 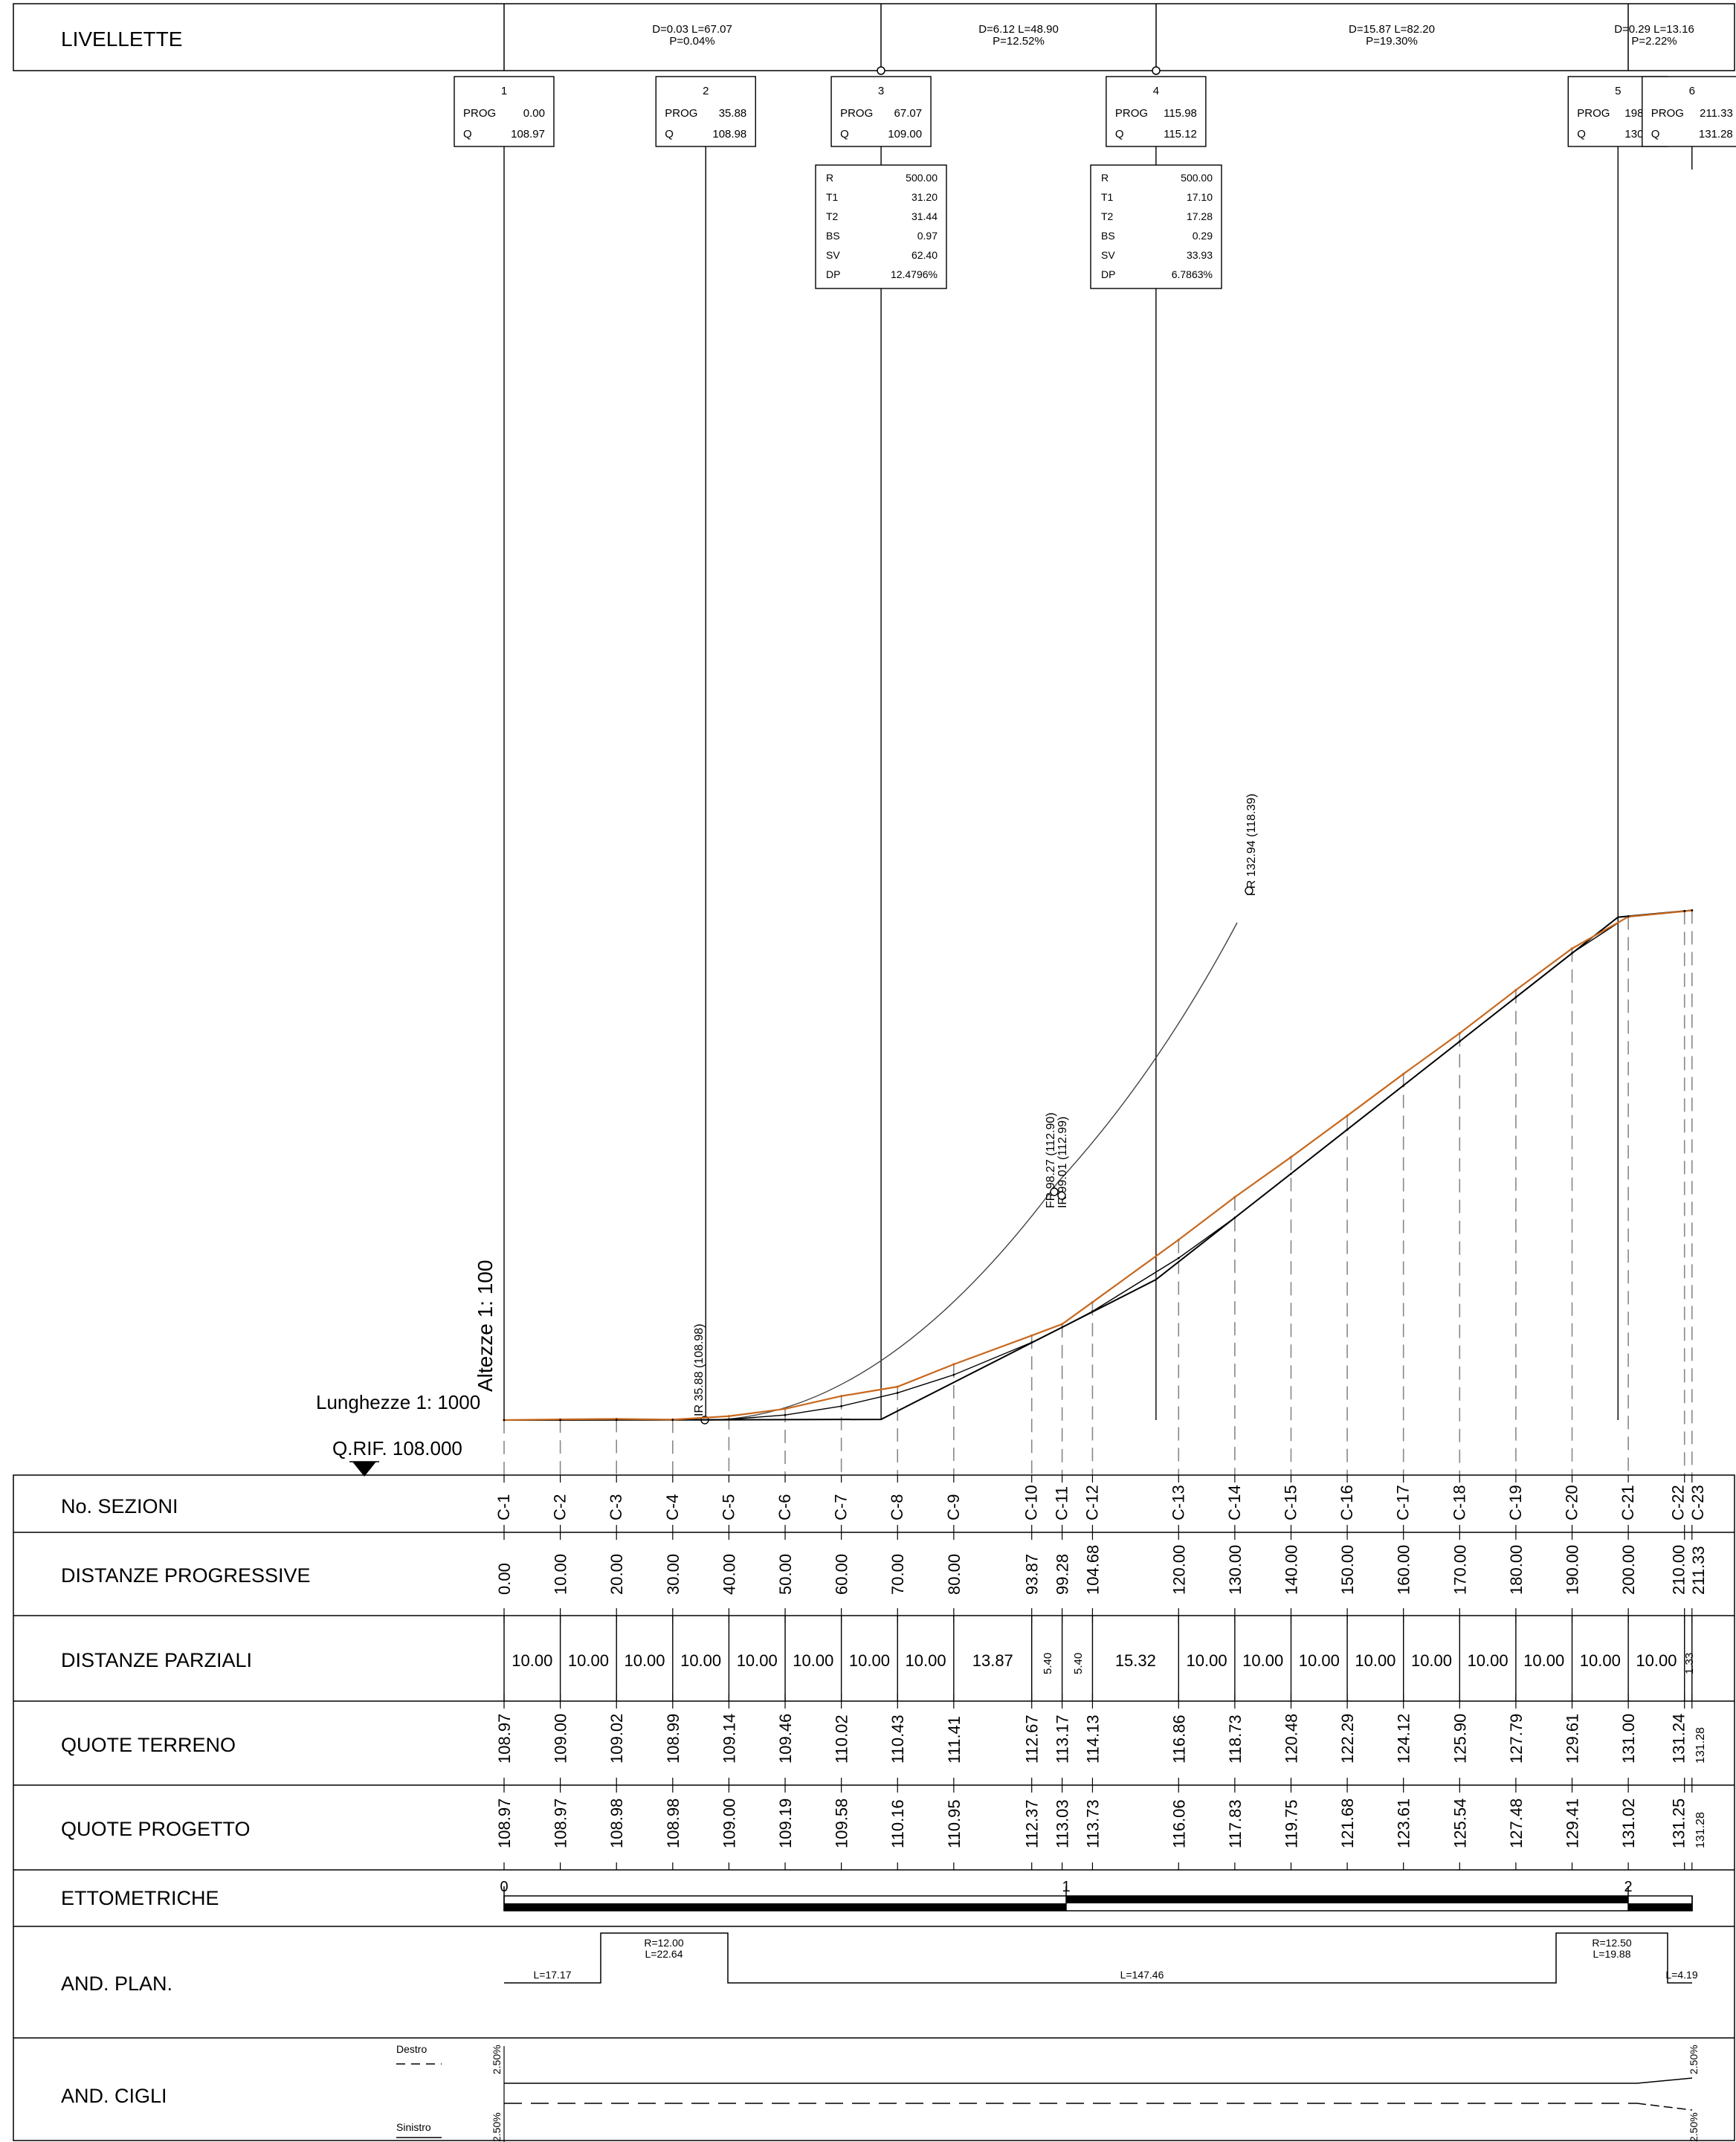 What do you see at coordinates (119, 1506) in the screenshot?
I see `row-label-sezioni: No. SEZIONI` at bounding box center [119, 1506].